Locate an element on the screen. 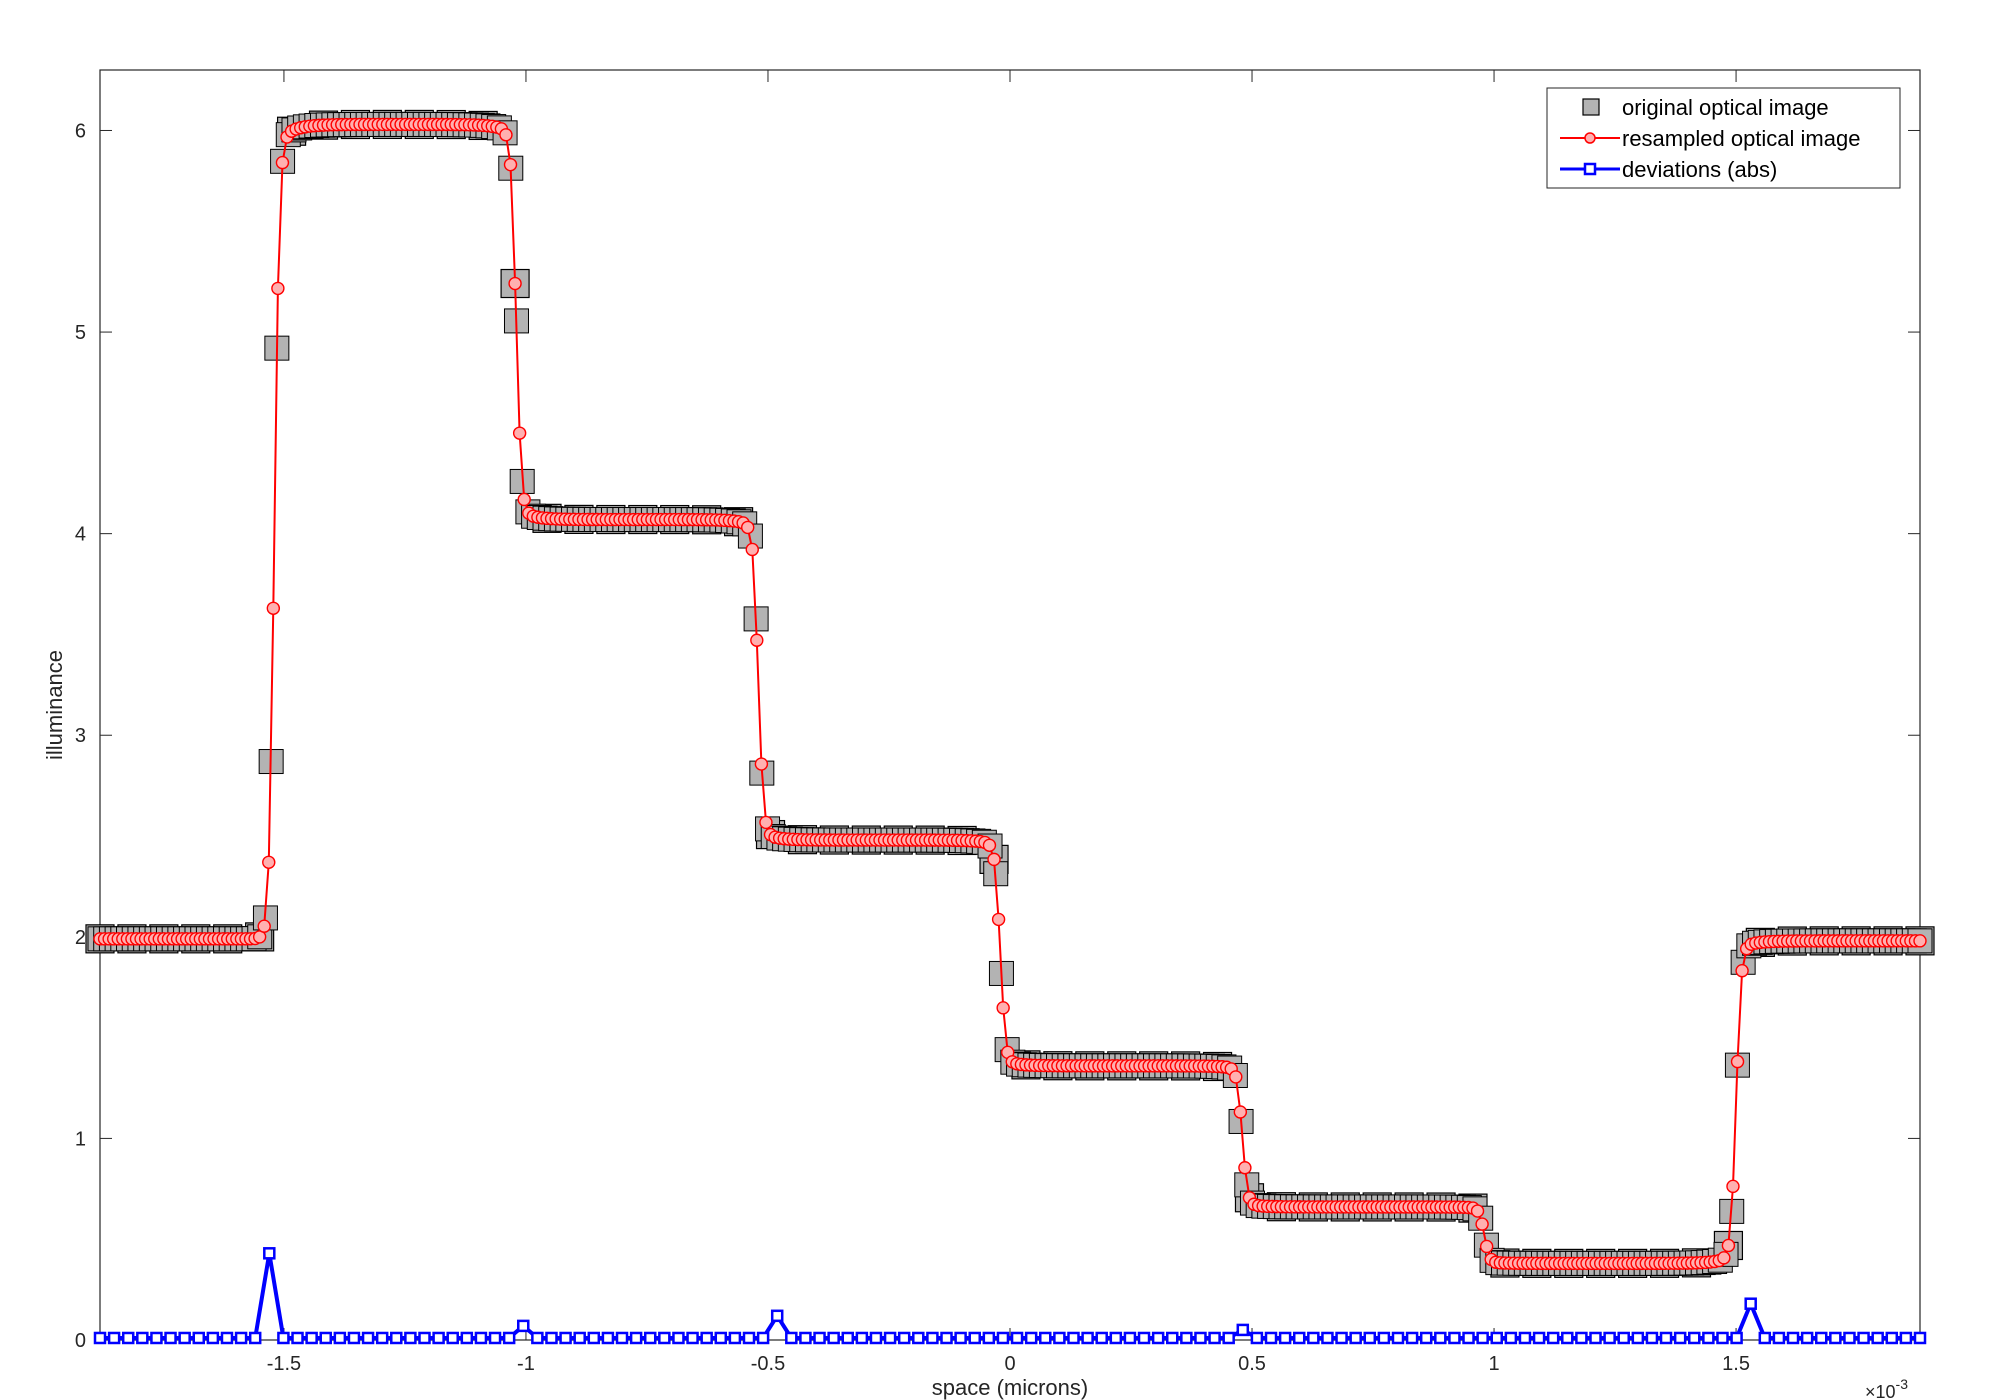  y-tick-label: 3 is located at coordinates (80, 736).